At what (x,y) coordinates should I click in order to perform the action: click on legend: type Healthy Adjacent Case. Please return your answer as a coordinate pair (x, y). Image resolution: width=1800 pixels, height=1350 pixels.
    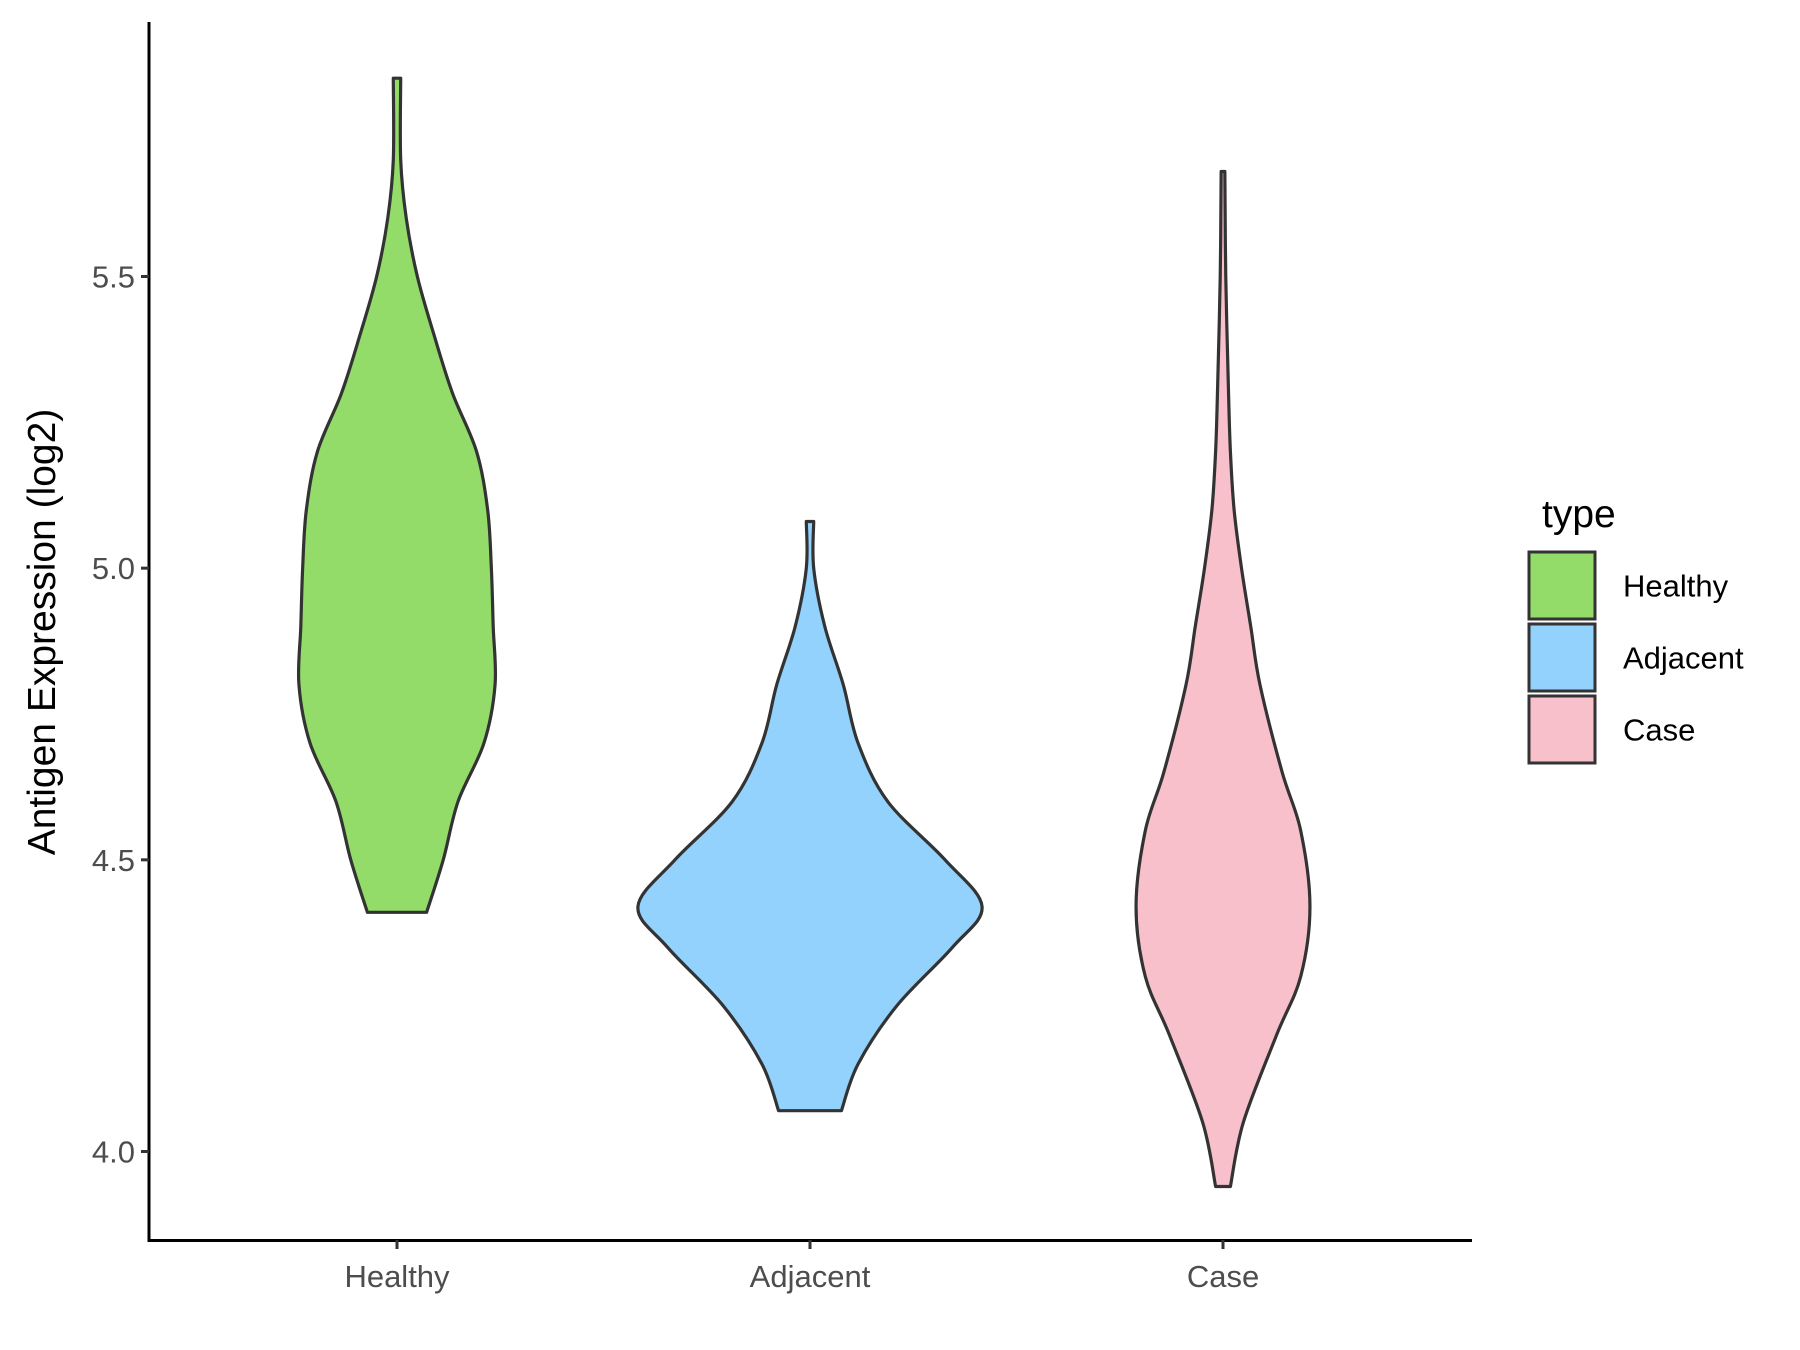
    Looking at the image, I should click on (1635, 629).